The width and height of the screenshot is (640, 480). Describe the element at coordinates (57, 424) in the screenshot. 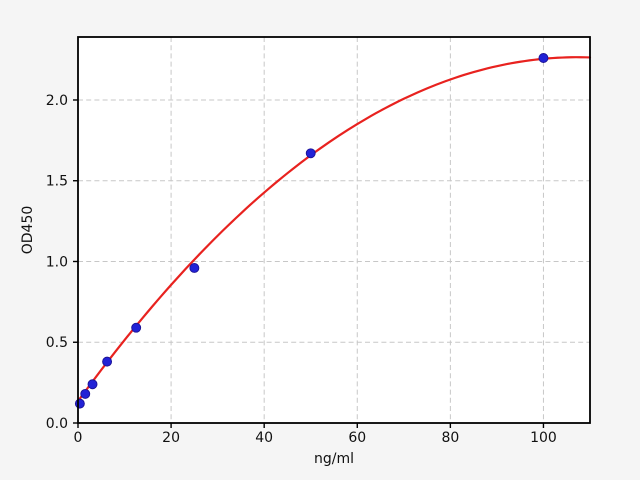

I see `y-tick-label: 0.0` at that location.